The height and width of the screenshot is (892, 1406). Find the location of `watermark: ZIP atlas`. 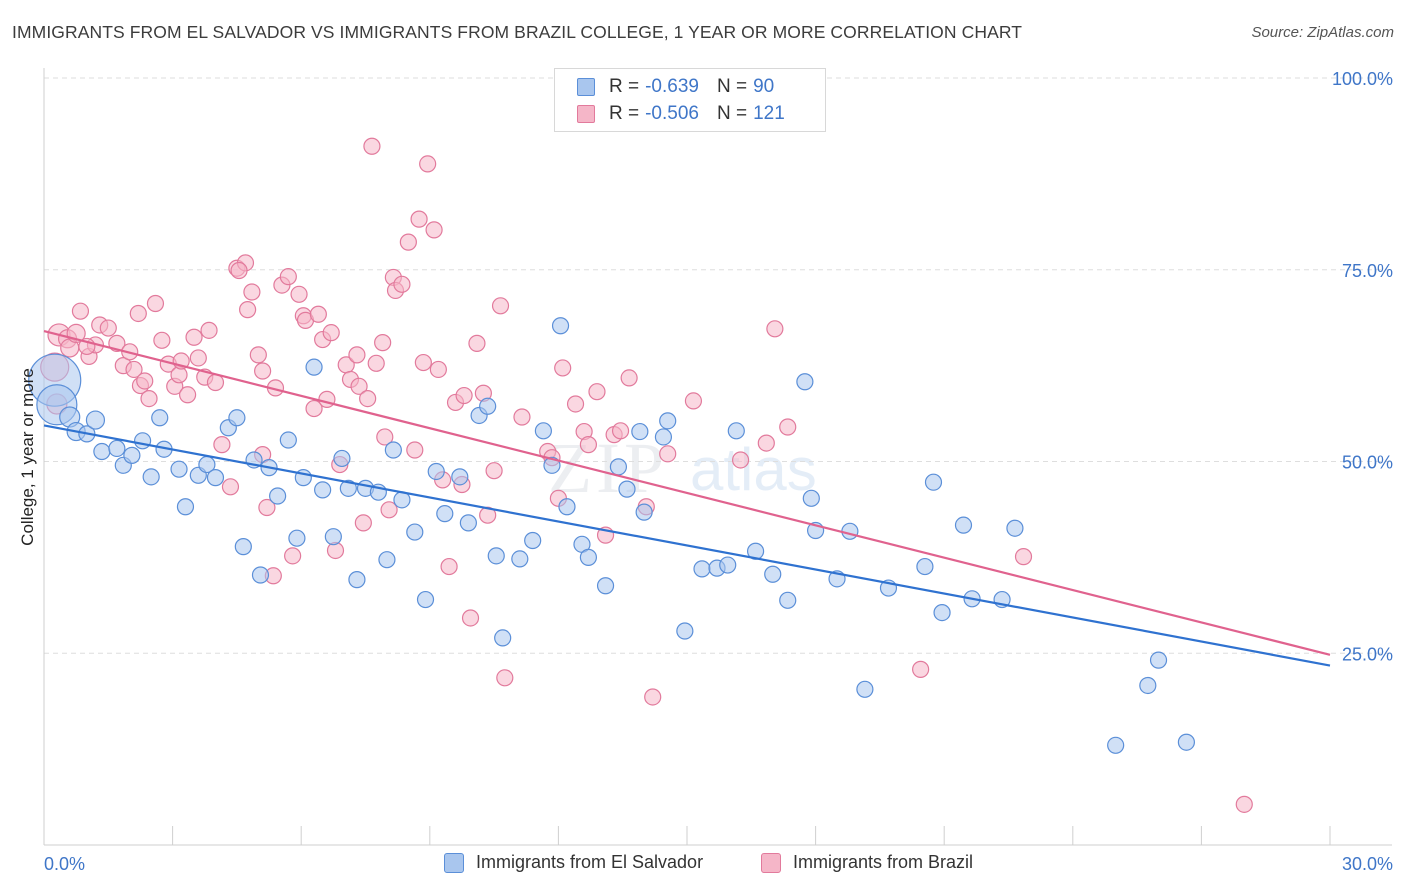

watermark: ZIP atlas is located at coordinates (682, 468).